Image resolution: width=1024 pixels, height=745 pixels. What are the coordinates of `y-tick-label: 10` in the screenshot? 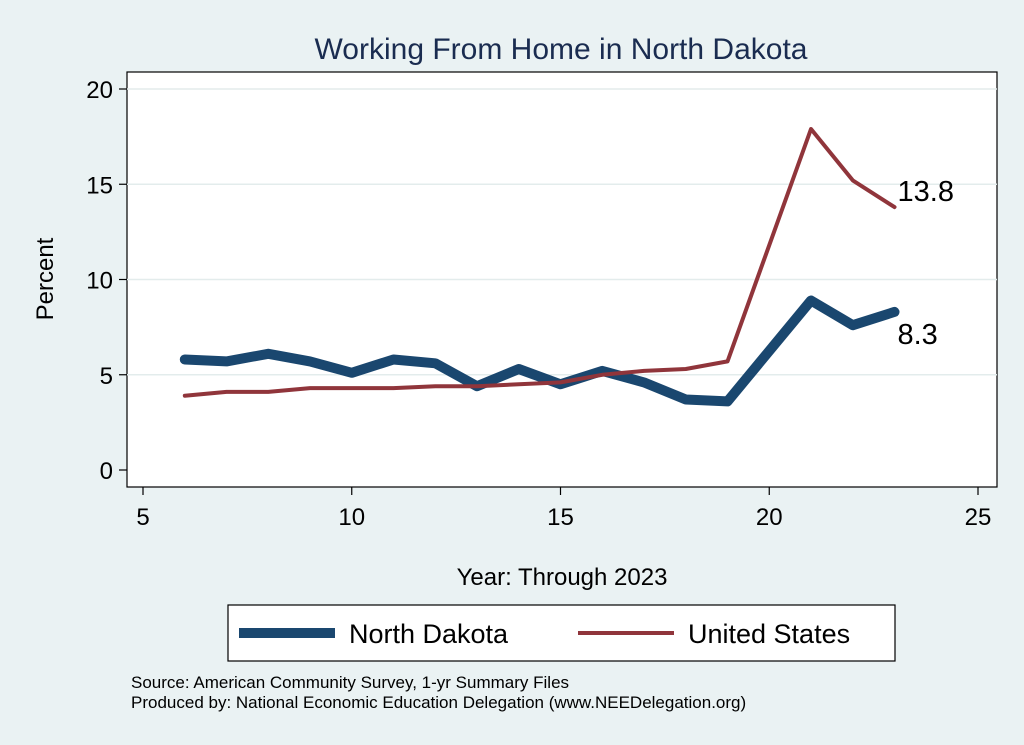 It's located at (99, 281).